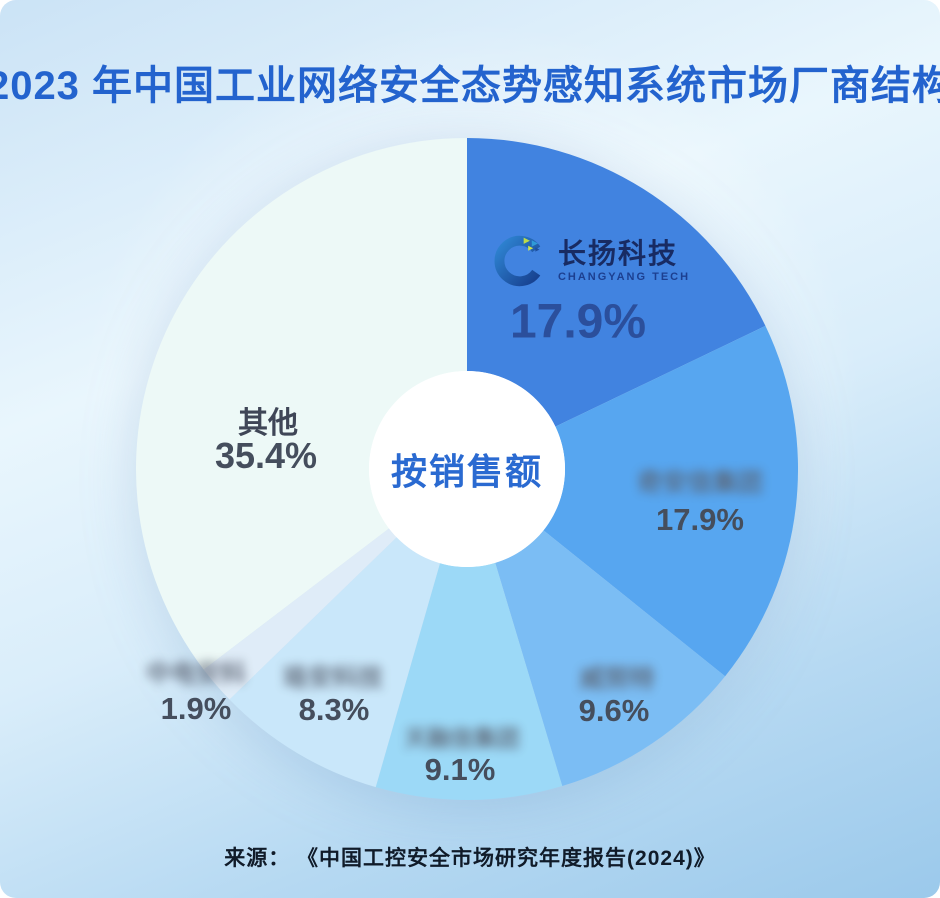 This screenshot has width=940, height=898. I want to click on changyang-logo-icon, so click(517, 261).